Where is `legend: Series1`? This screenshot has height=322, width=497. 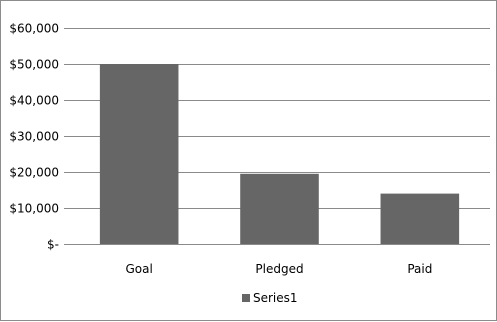 legend: Series1 is located at coordinates (270, 298).